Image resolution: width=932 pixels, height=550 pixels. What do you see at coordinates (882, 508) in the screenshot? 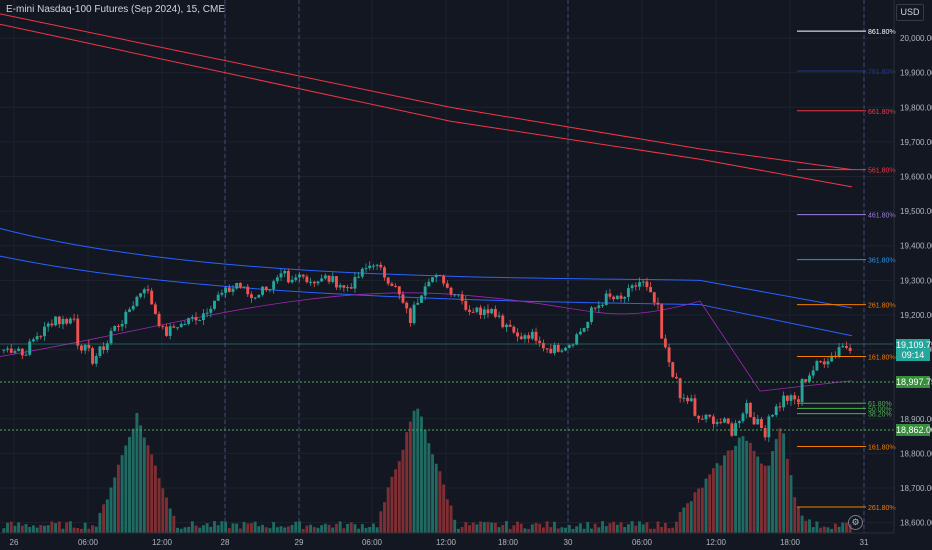
I see `fib-label: 261.80%` at bounding box center [882, 508].